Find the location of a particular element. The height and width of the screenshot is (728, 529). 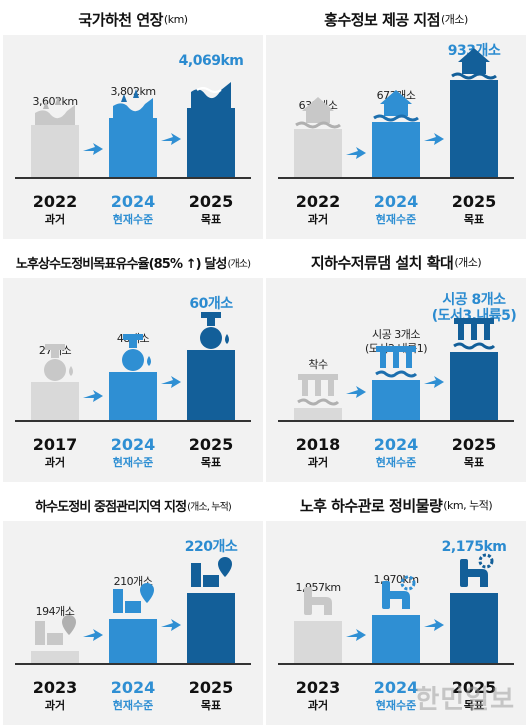

value-target: 220개소 is located at coordinates (211, 547).